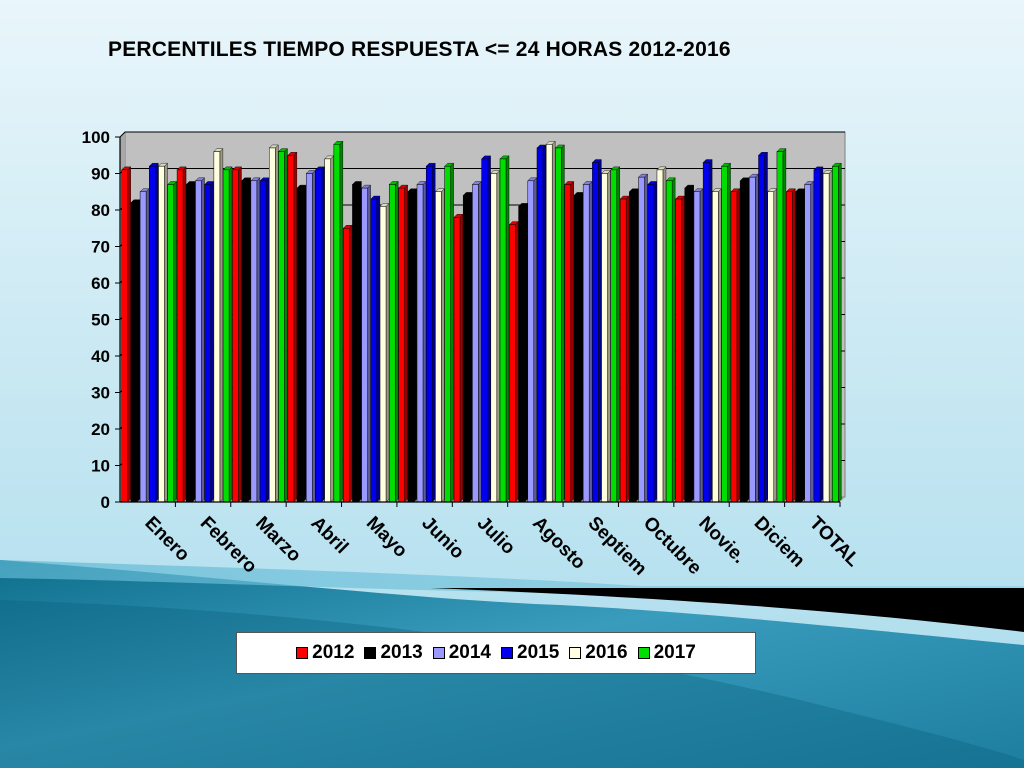 This screenshot has width=1024, height=768. Describe the element at coordinates (421, 341) in the screenshot. I see `bar-Junio-2014` at that location.